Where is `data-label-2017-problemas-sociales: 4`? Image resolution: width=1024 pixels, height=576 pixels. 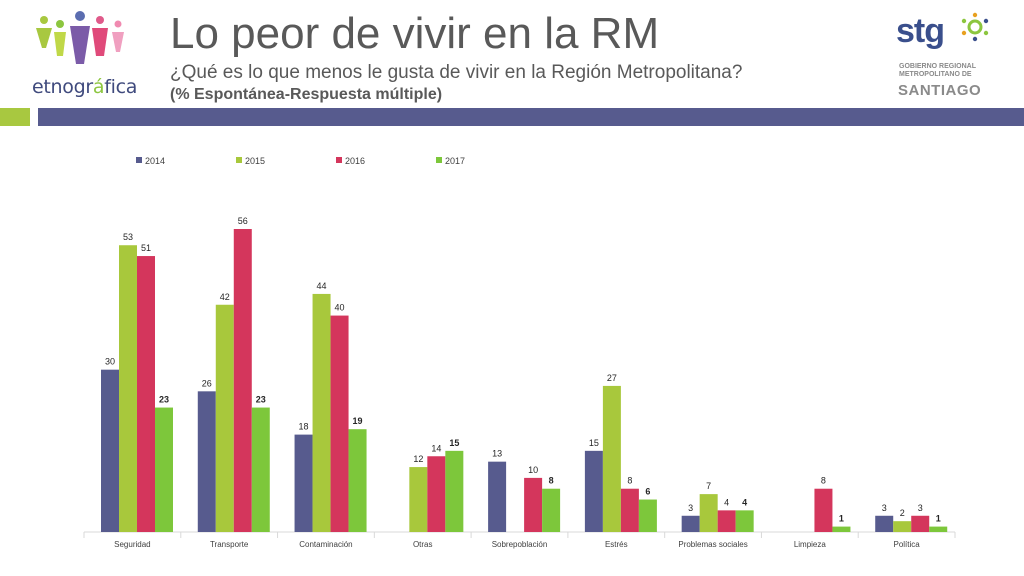
data-label-2017-problemas-sociales: 4 is located at coordinates (744, 502).